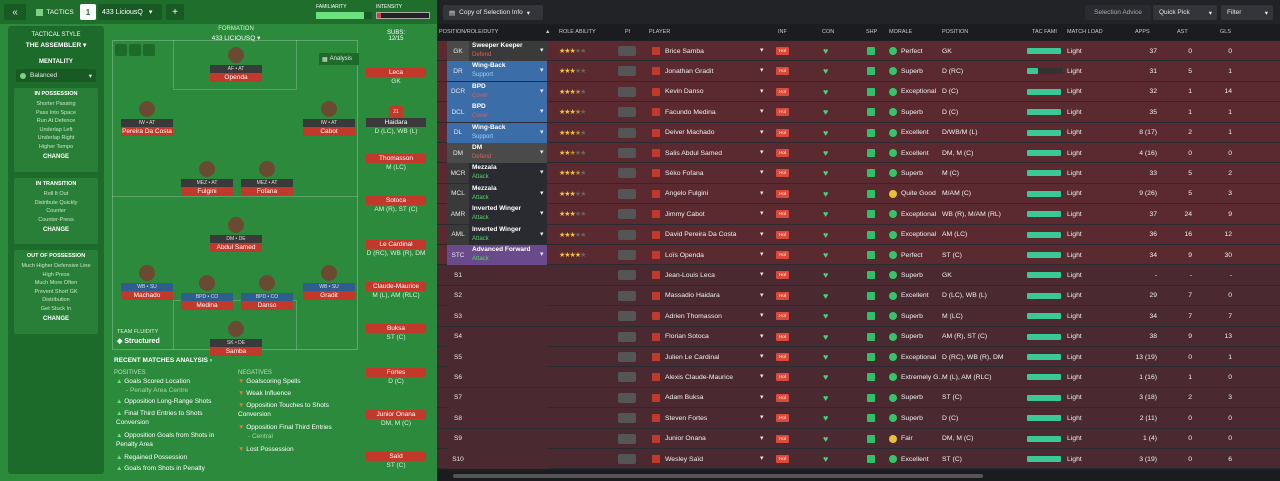 The width and height of the screenshot is (1280, 481). What do you see at coordinates (458, 153) in the screenshot?
I see `position-cell: DM` at bounding box center [458, 153].